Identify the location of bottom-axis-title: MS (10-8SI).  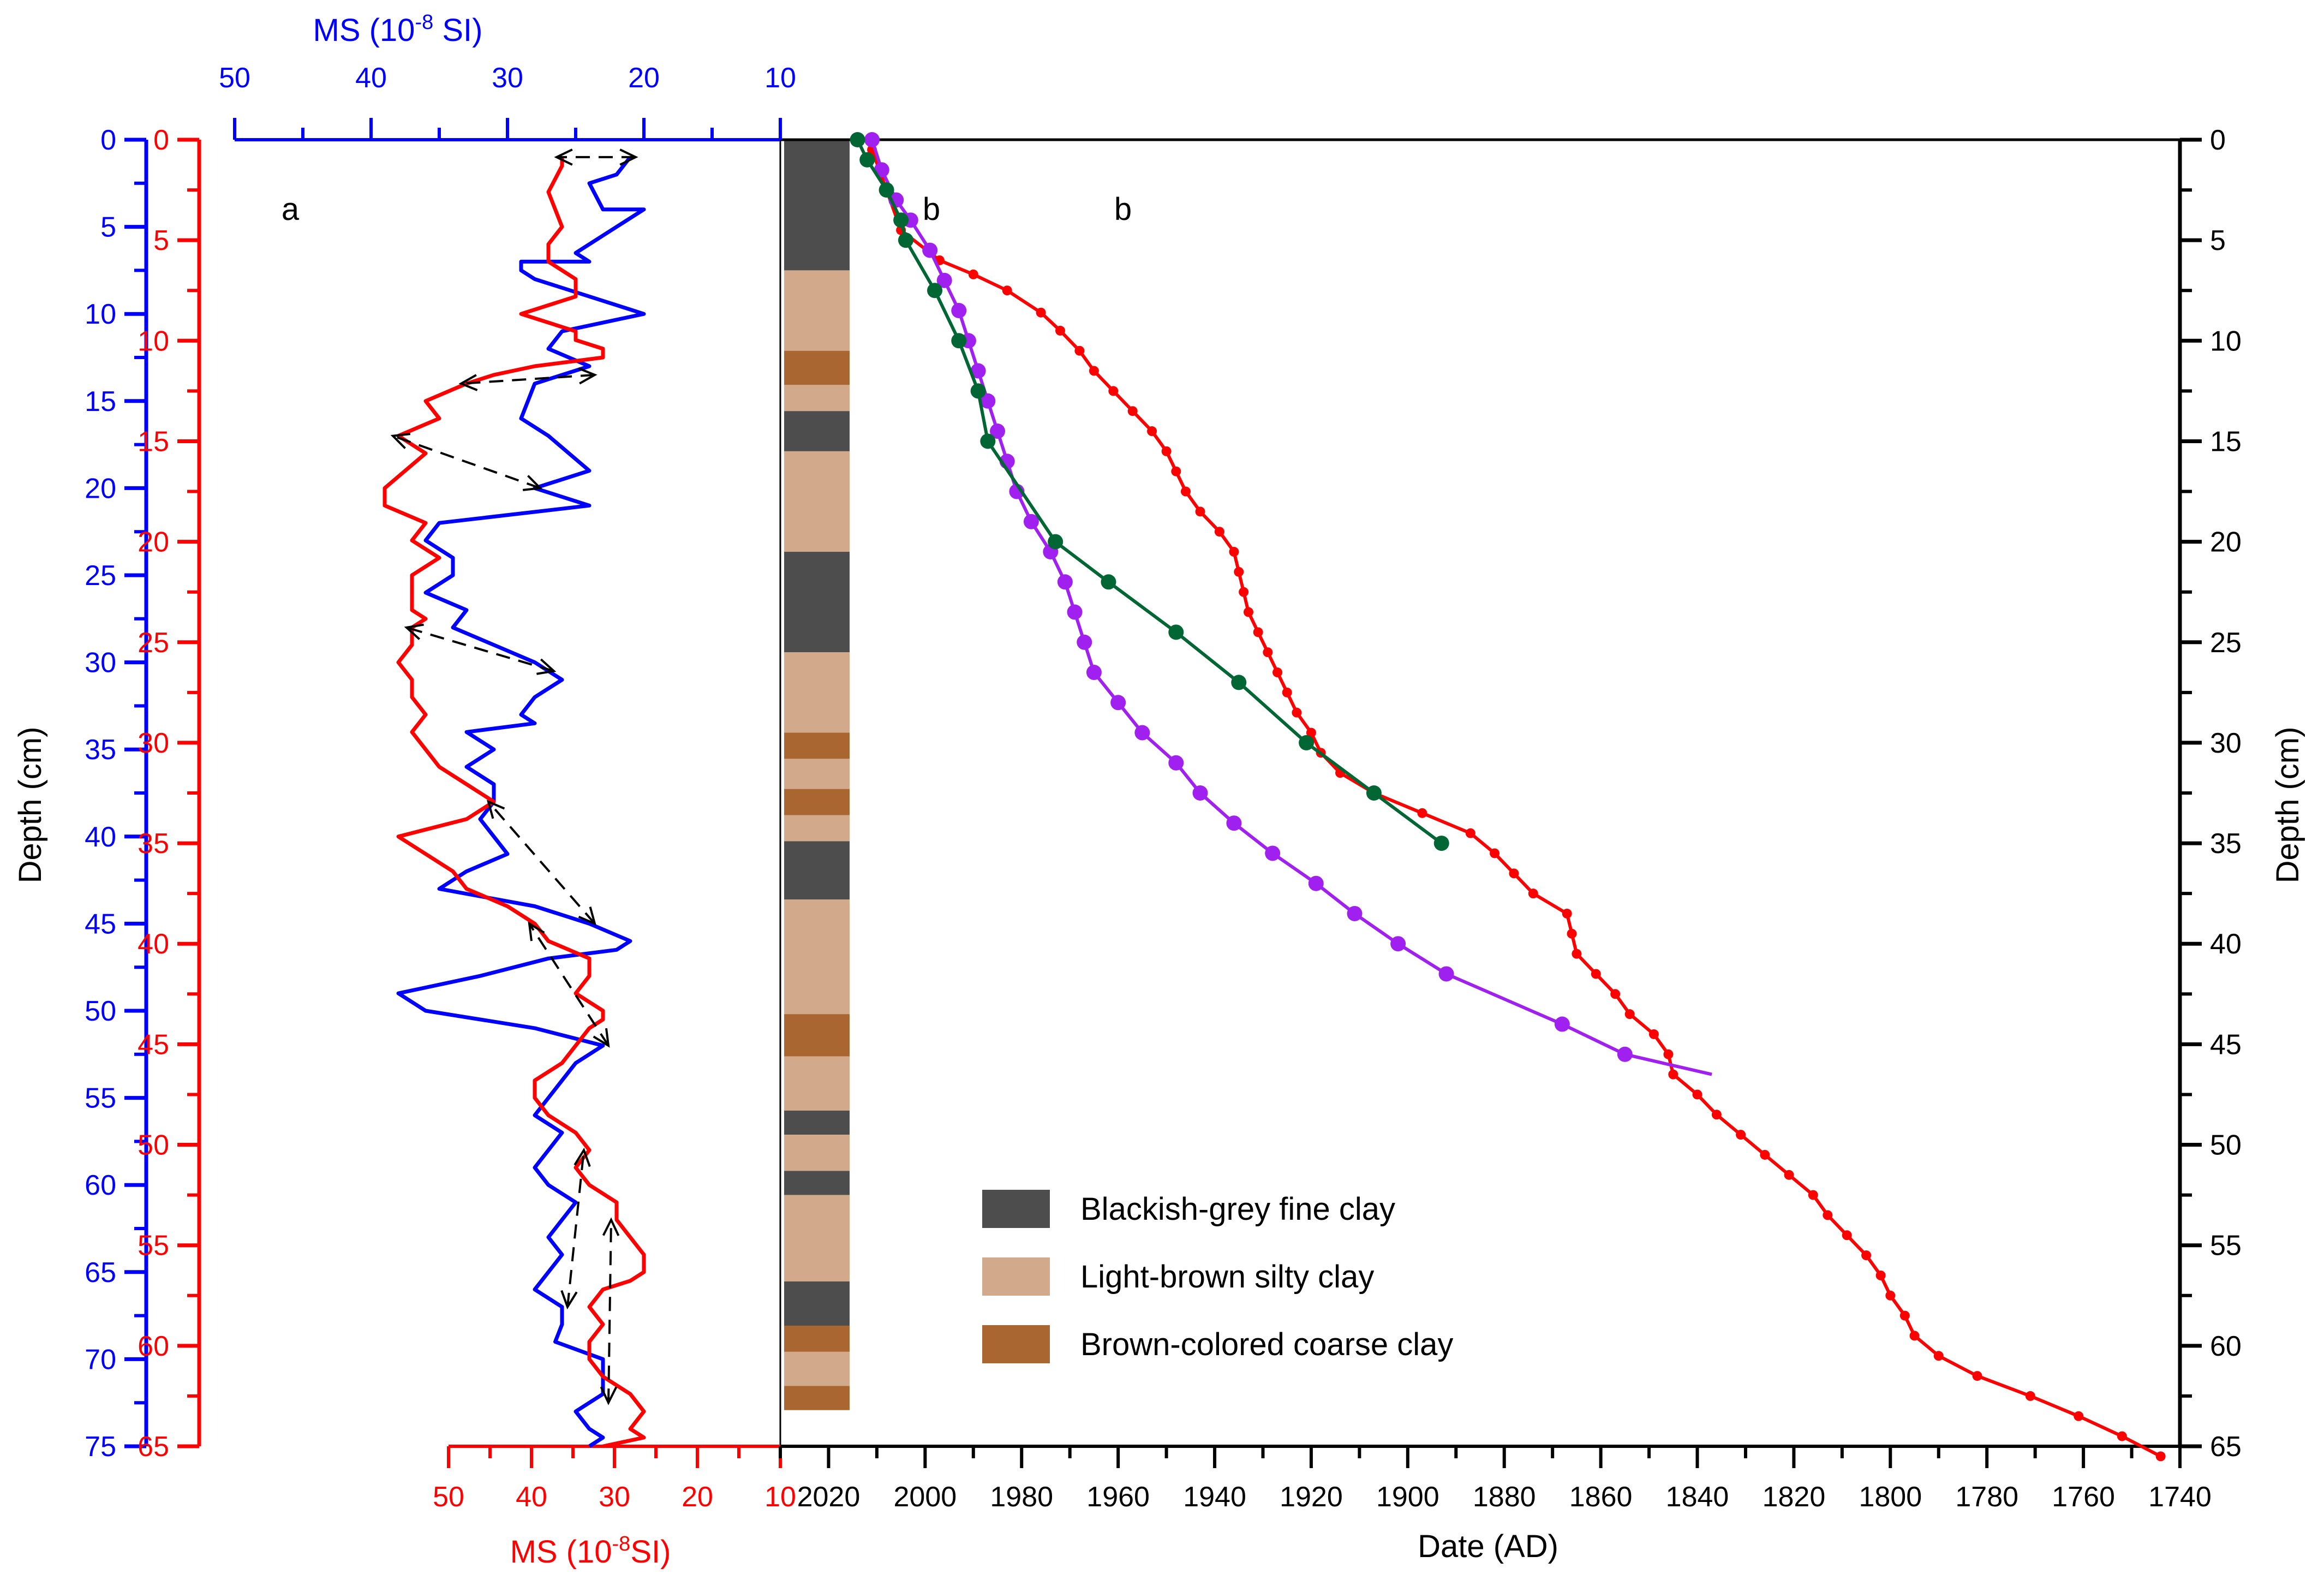
(590, 1551).